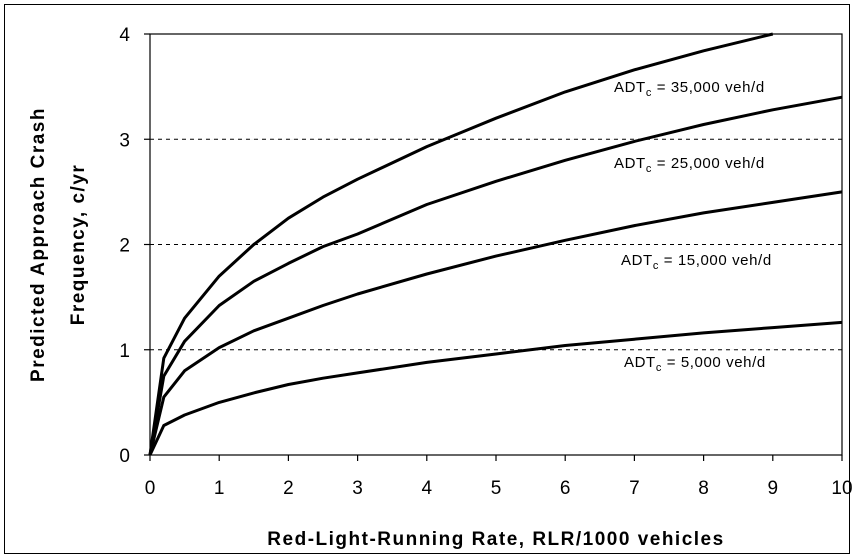  What do you see at coordinates (496, 488) in the screenshot?
I see `x-tick-label: 5` at bounding box center [496, 488].